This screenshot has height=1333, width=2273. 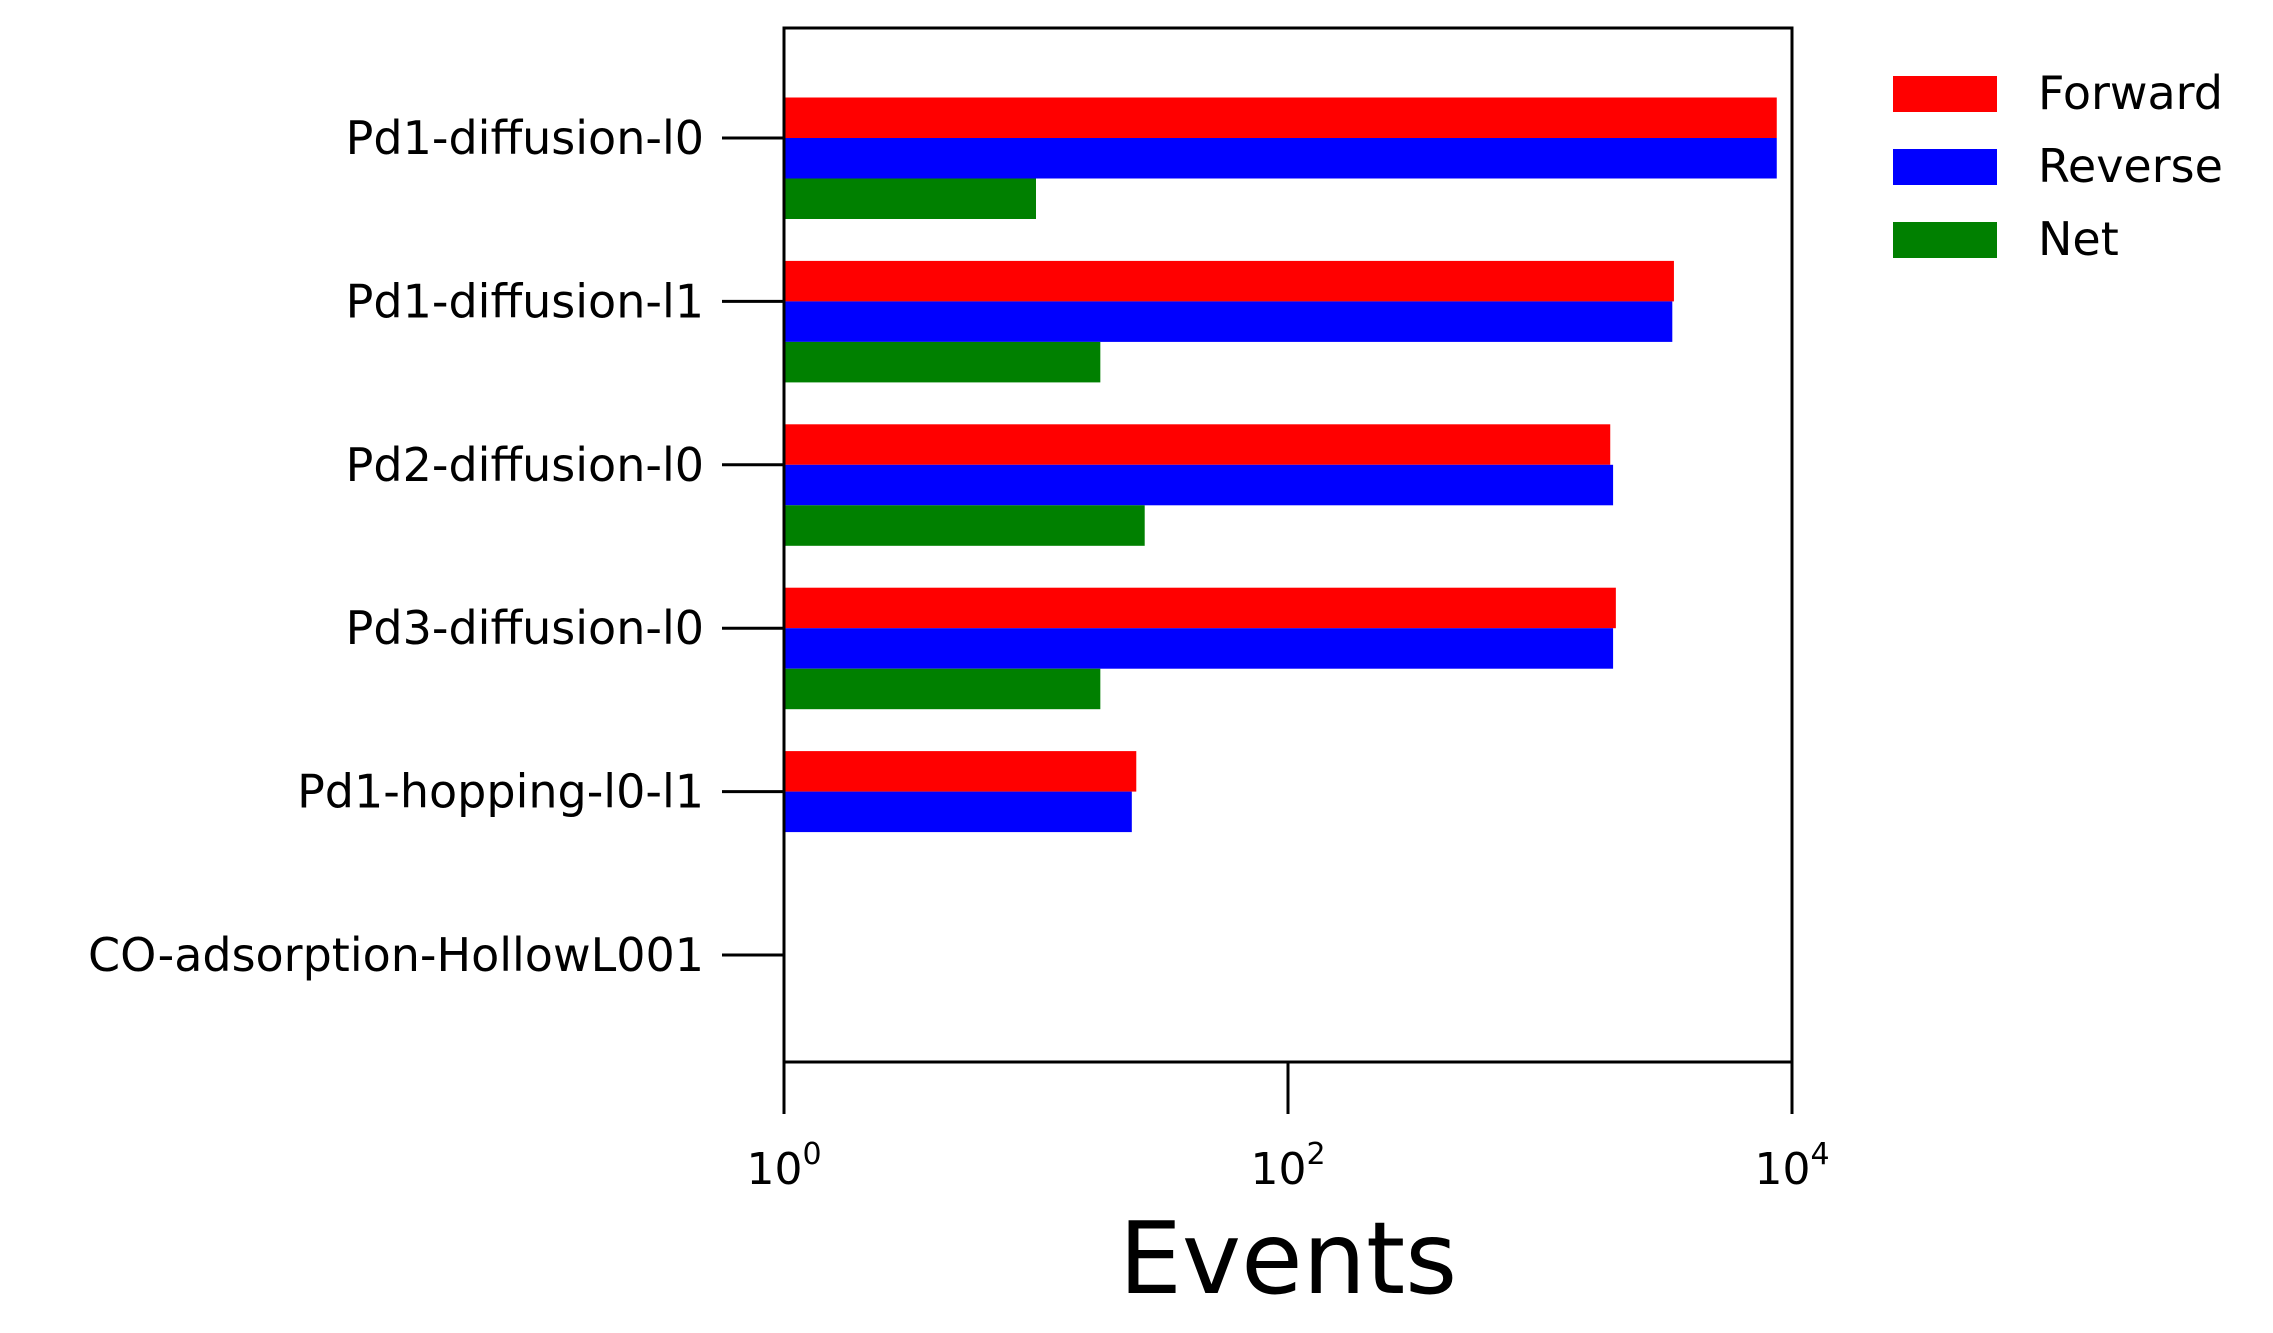 I want to click on legend-swatch-net, so click(x=1945, y=240).